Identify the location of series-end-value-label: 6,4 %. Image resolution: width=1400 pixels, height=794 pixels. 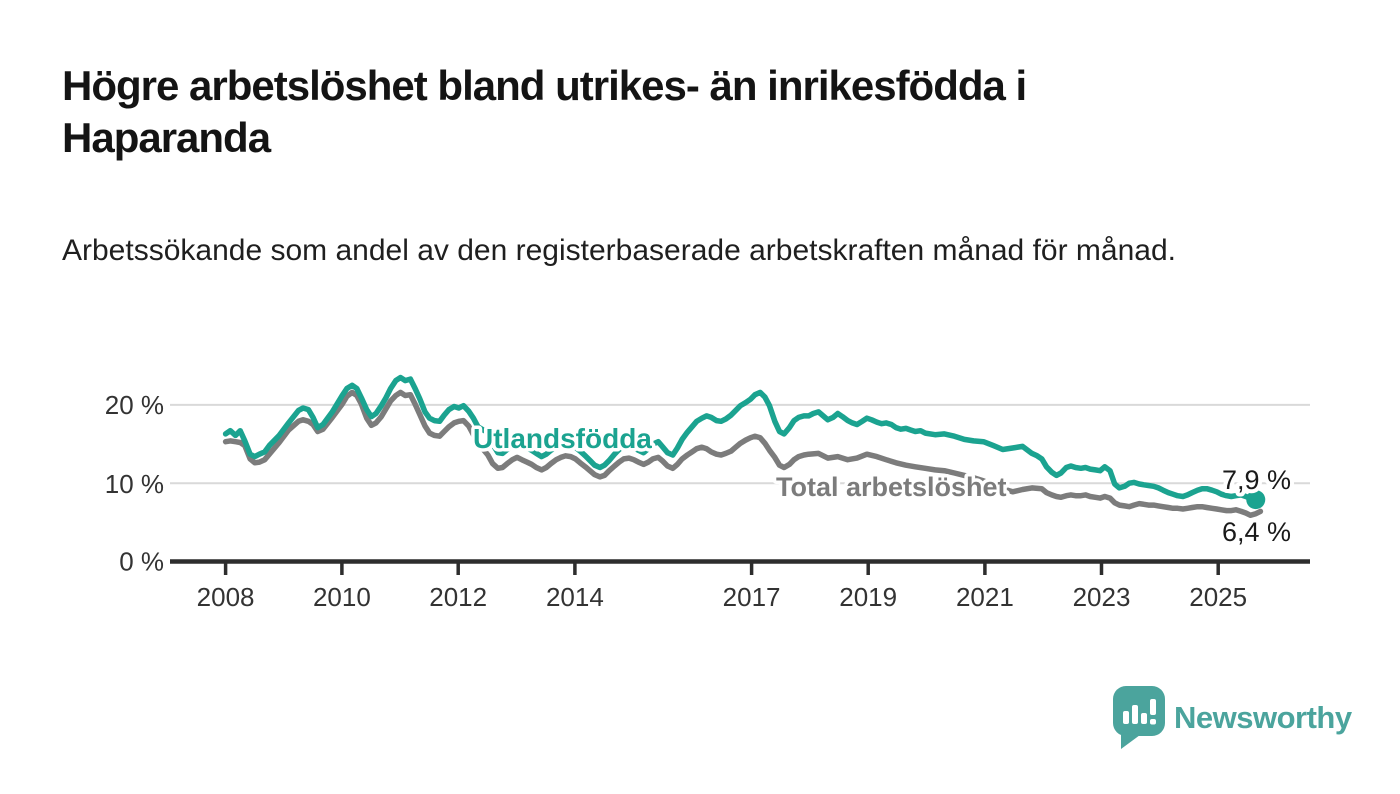
(1256, 532).